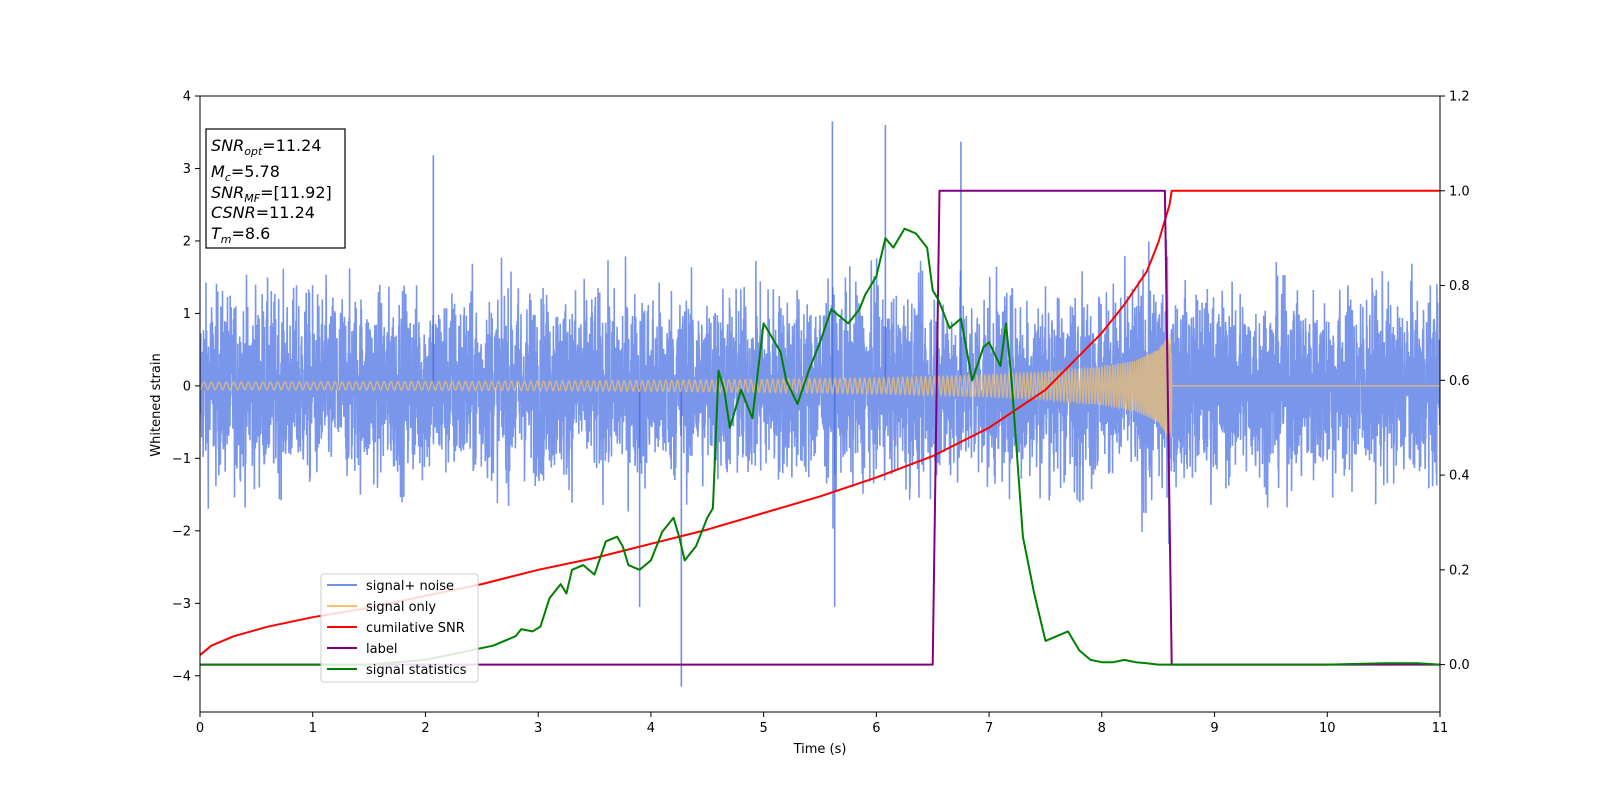 Image resolution: width=1600 pixels, height=800 pixels. What do you see at coordinates (381, 649) in the screenshot?
I see `svg-text: label` at bounding box center [381, 649].